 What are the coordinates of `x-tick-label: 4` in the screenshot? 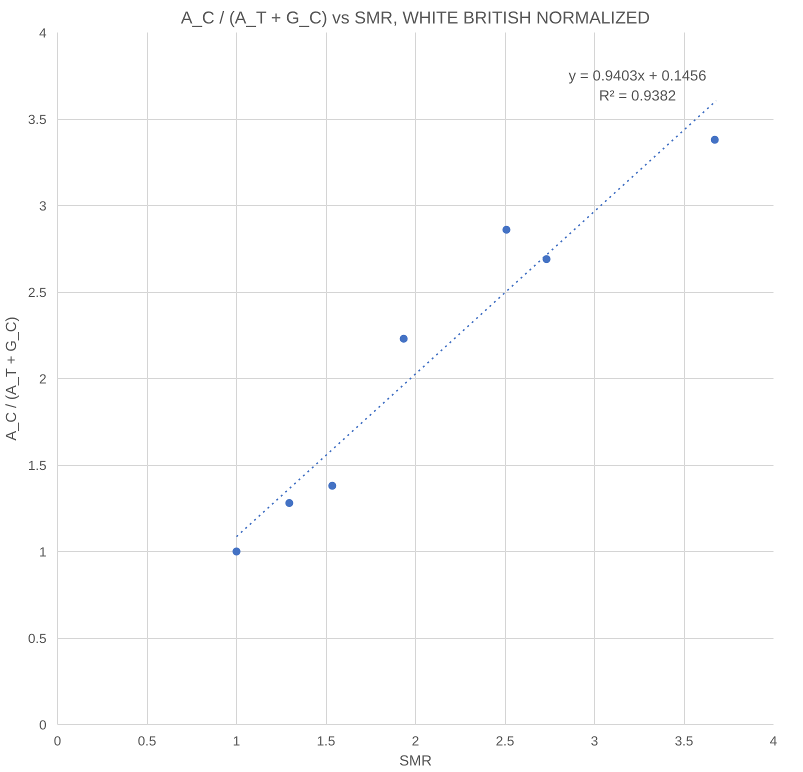 It's located at (774, 741).